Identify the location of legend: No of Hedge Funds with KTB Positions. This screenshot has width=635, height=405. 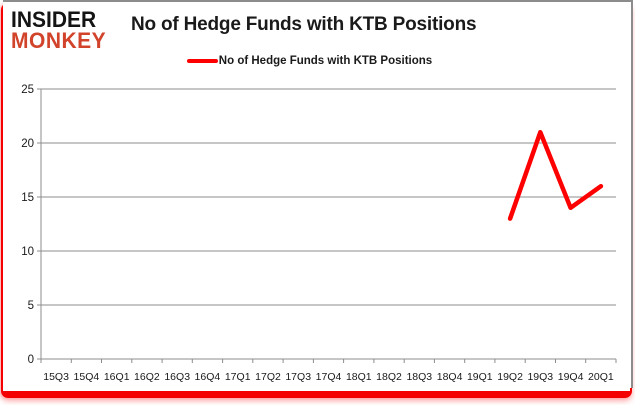
(309, 61).